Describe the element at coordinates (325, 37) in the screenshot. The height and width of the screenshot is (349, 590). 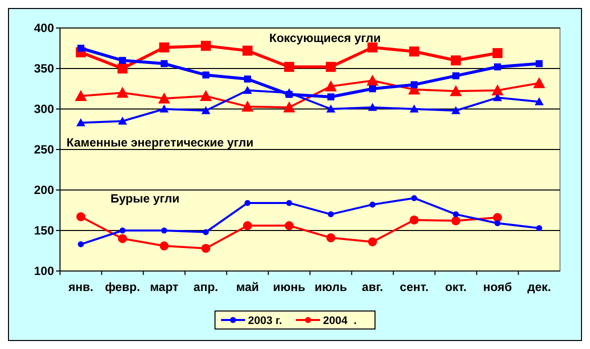
I see `annotation: Коксующиеся угли` at that location.